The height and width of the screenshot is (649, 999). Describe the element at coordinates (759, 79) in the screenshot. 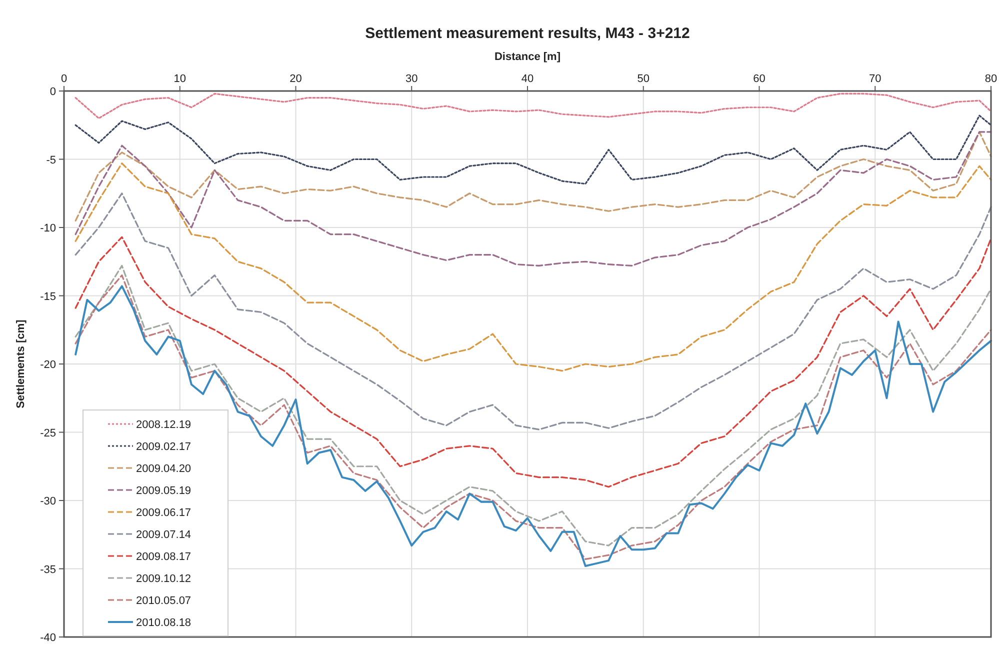

I see `x-tick-label: 60` at that location.